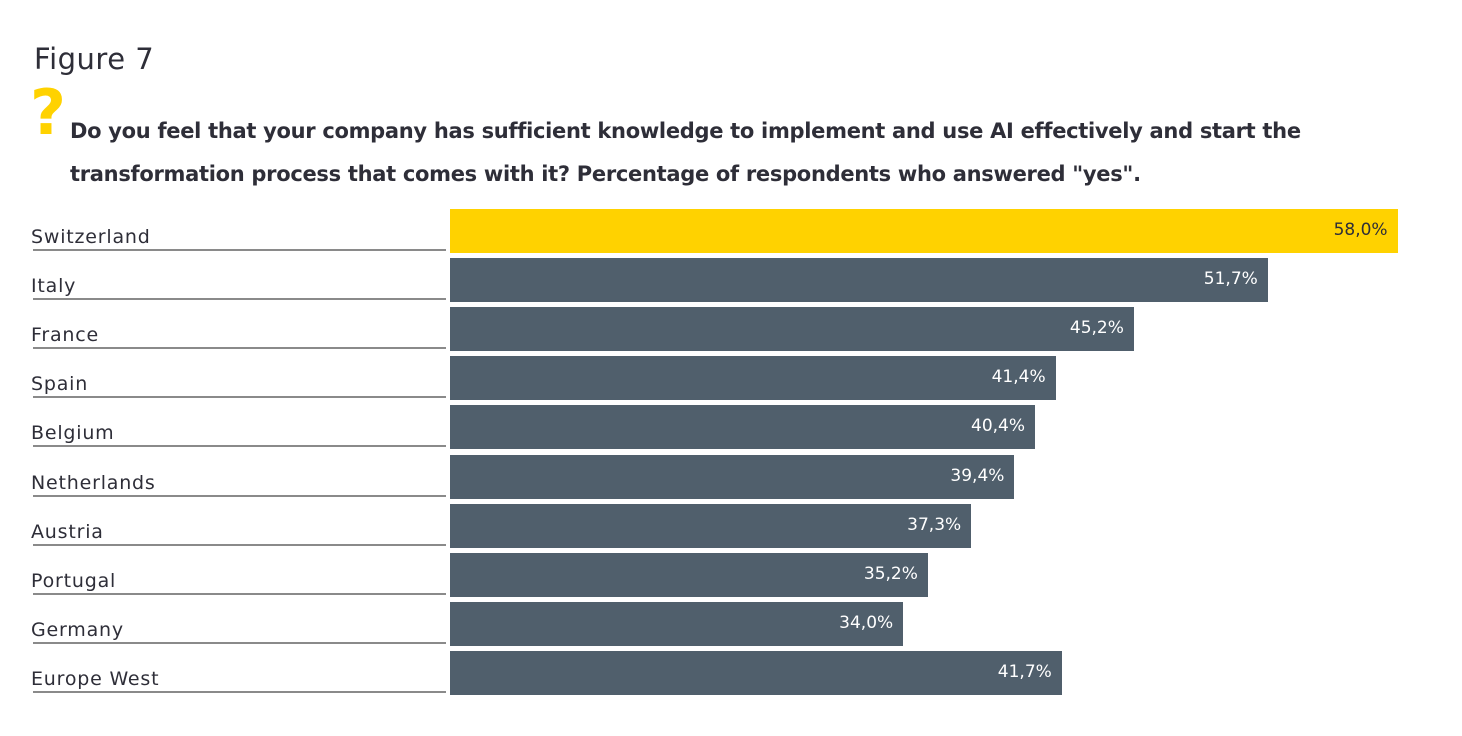 This screenshot has width=1462, height=736. What do you see at coordinates (1018, 377) in the screenshot?
I see `data-label: 41,4%` at bounding box center [1018, 377].